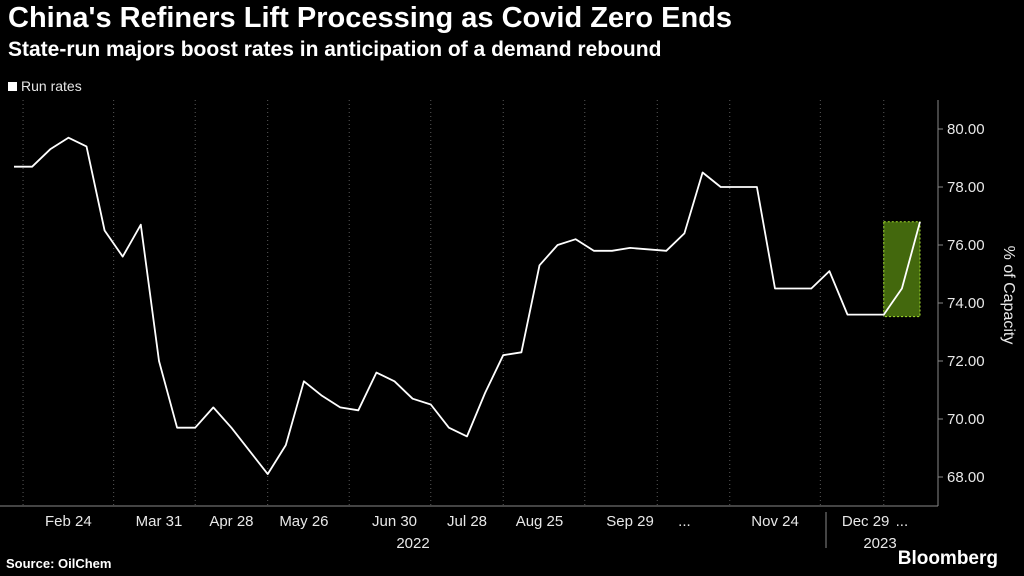 The width and height of the screenshot is (1024, 576). I want to click on y-tick-label: 68.00, so click(966, 477).